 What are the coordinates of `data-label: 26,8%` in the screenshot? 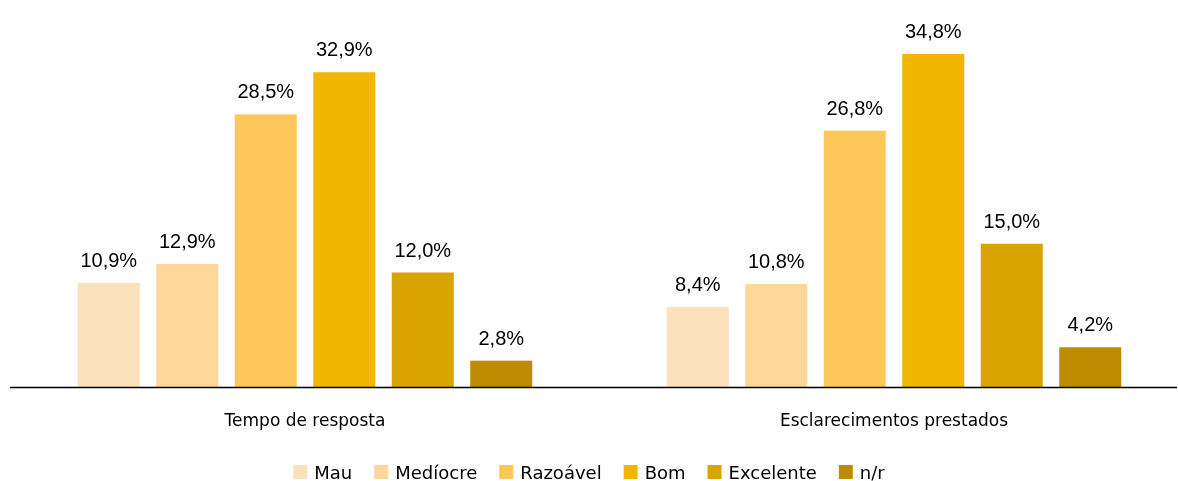 It's located at (855, 107).